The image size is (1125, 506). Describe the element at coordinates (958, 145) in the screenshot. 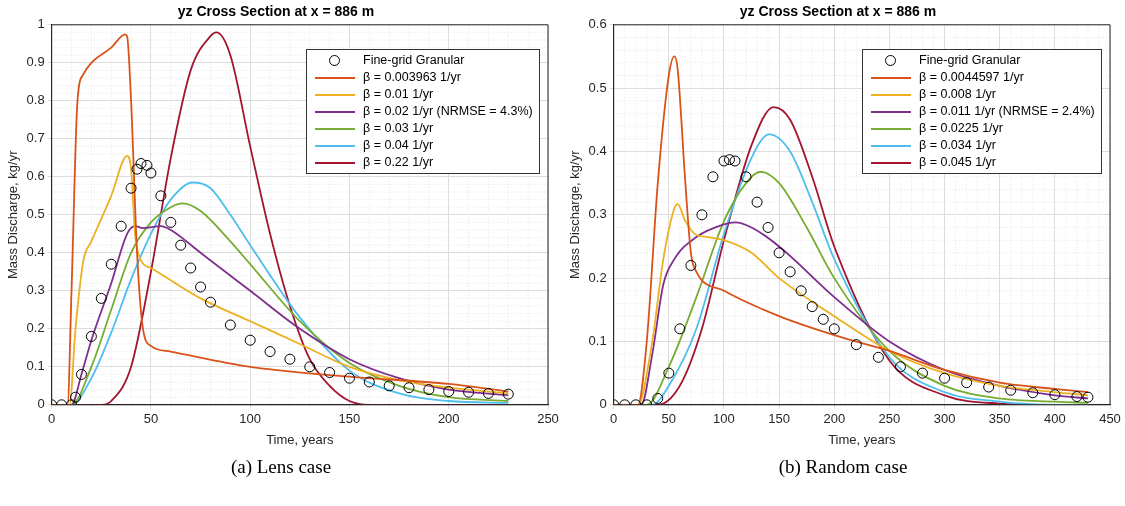

I see `legend-label: β = 0.034 1/yr` at that location.